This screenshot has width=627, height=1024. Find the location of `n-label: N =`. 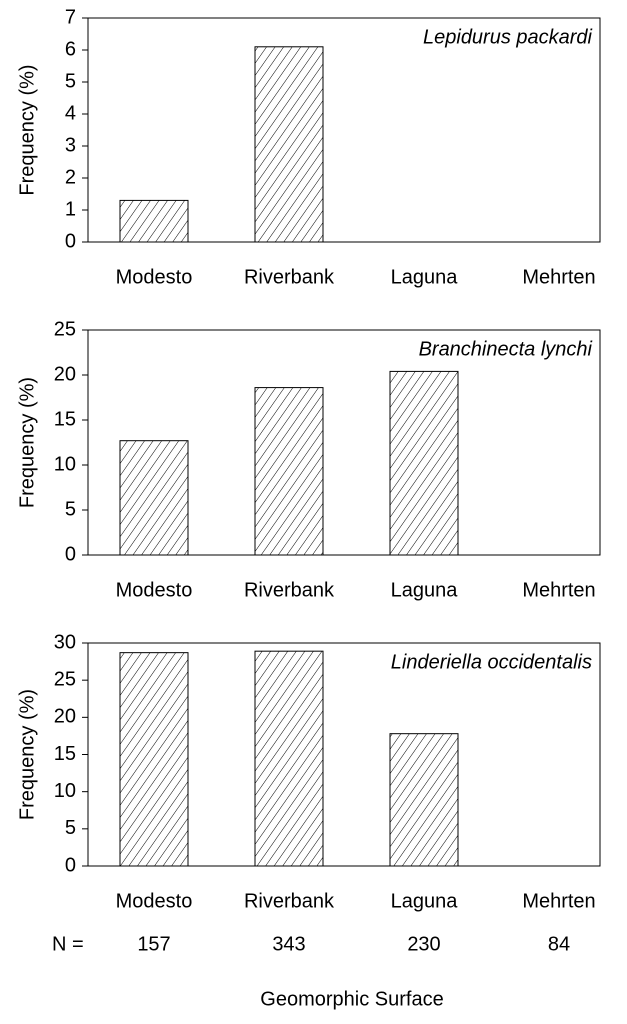

n-label: N = is located at coordinates (68, 944).